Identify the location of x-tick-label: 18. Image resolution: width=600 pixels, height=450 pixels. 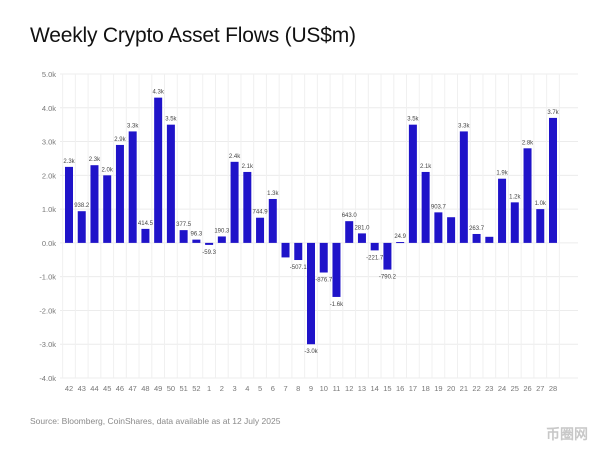
(425, 388).